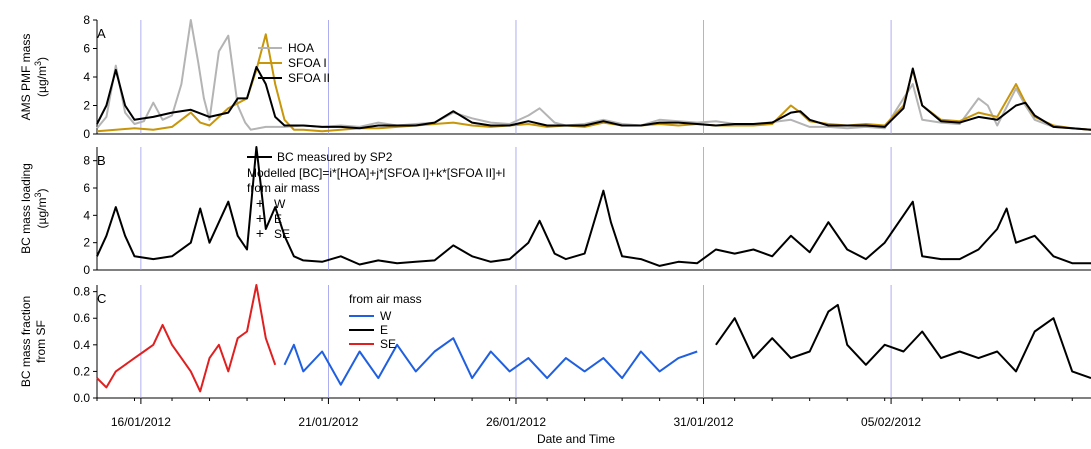 This screenshot has width=1091, height=449. Describe the element at coordinates (141, 422) in the screenshot. I see `x-tick-label: 16/01/2012` at that location.